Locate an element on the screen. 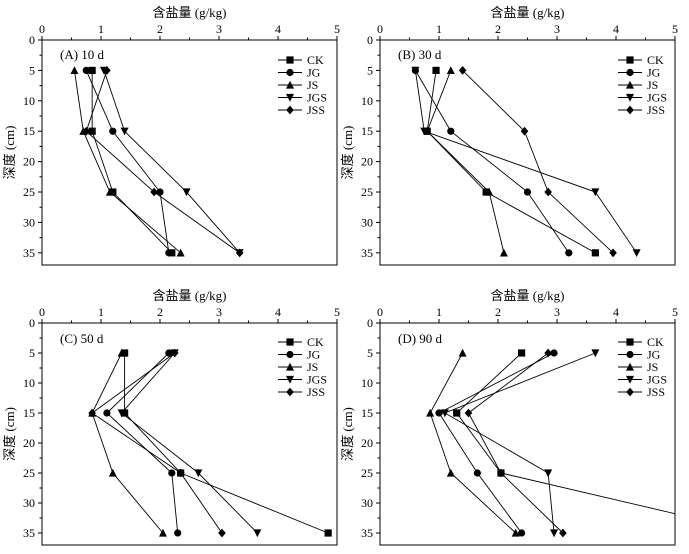  x-tick-label: 3 is located at coordinates (219, 312).